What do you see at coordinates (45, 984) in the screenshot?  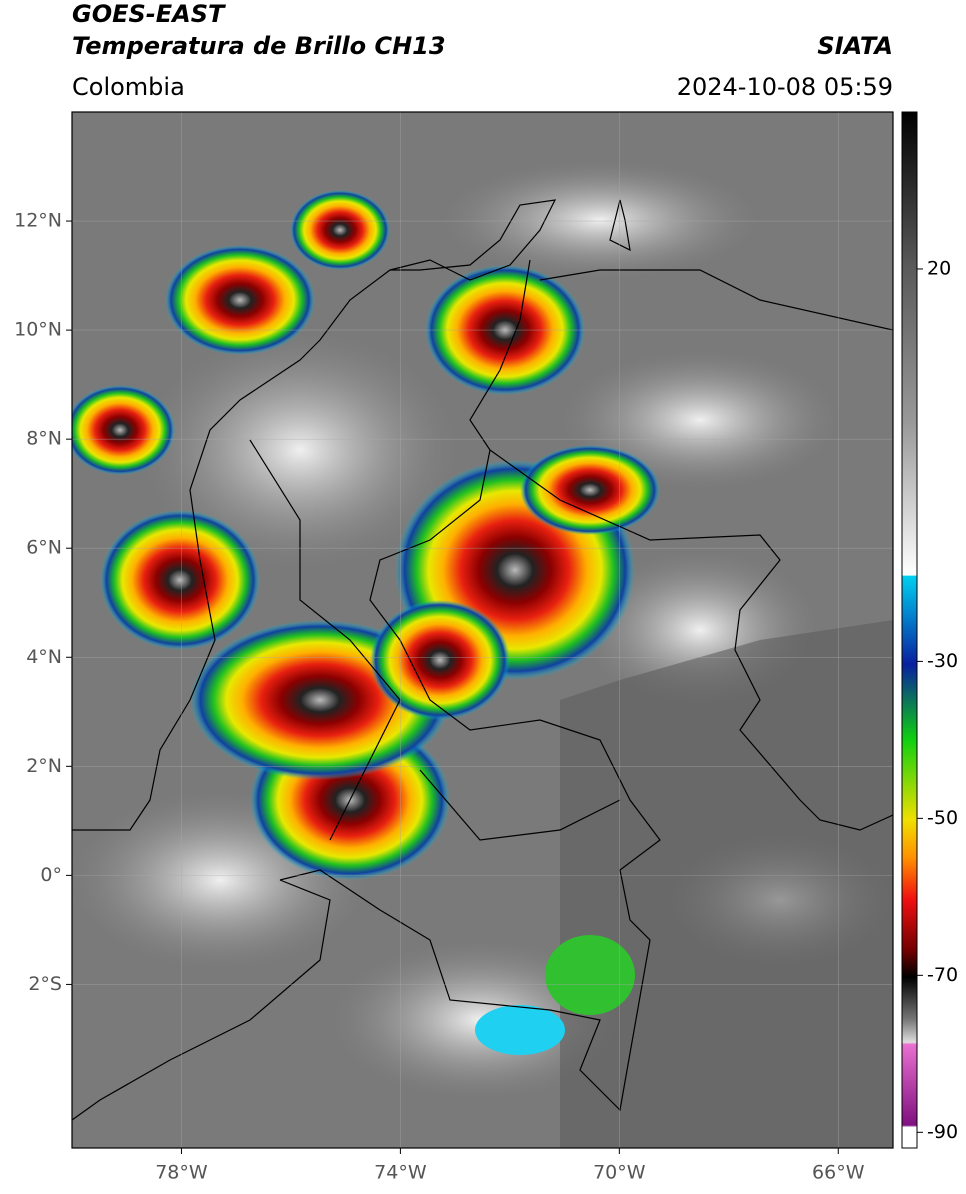 I see `y-tick-label: 2°S` at bounding box center [45, 984].